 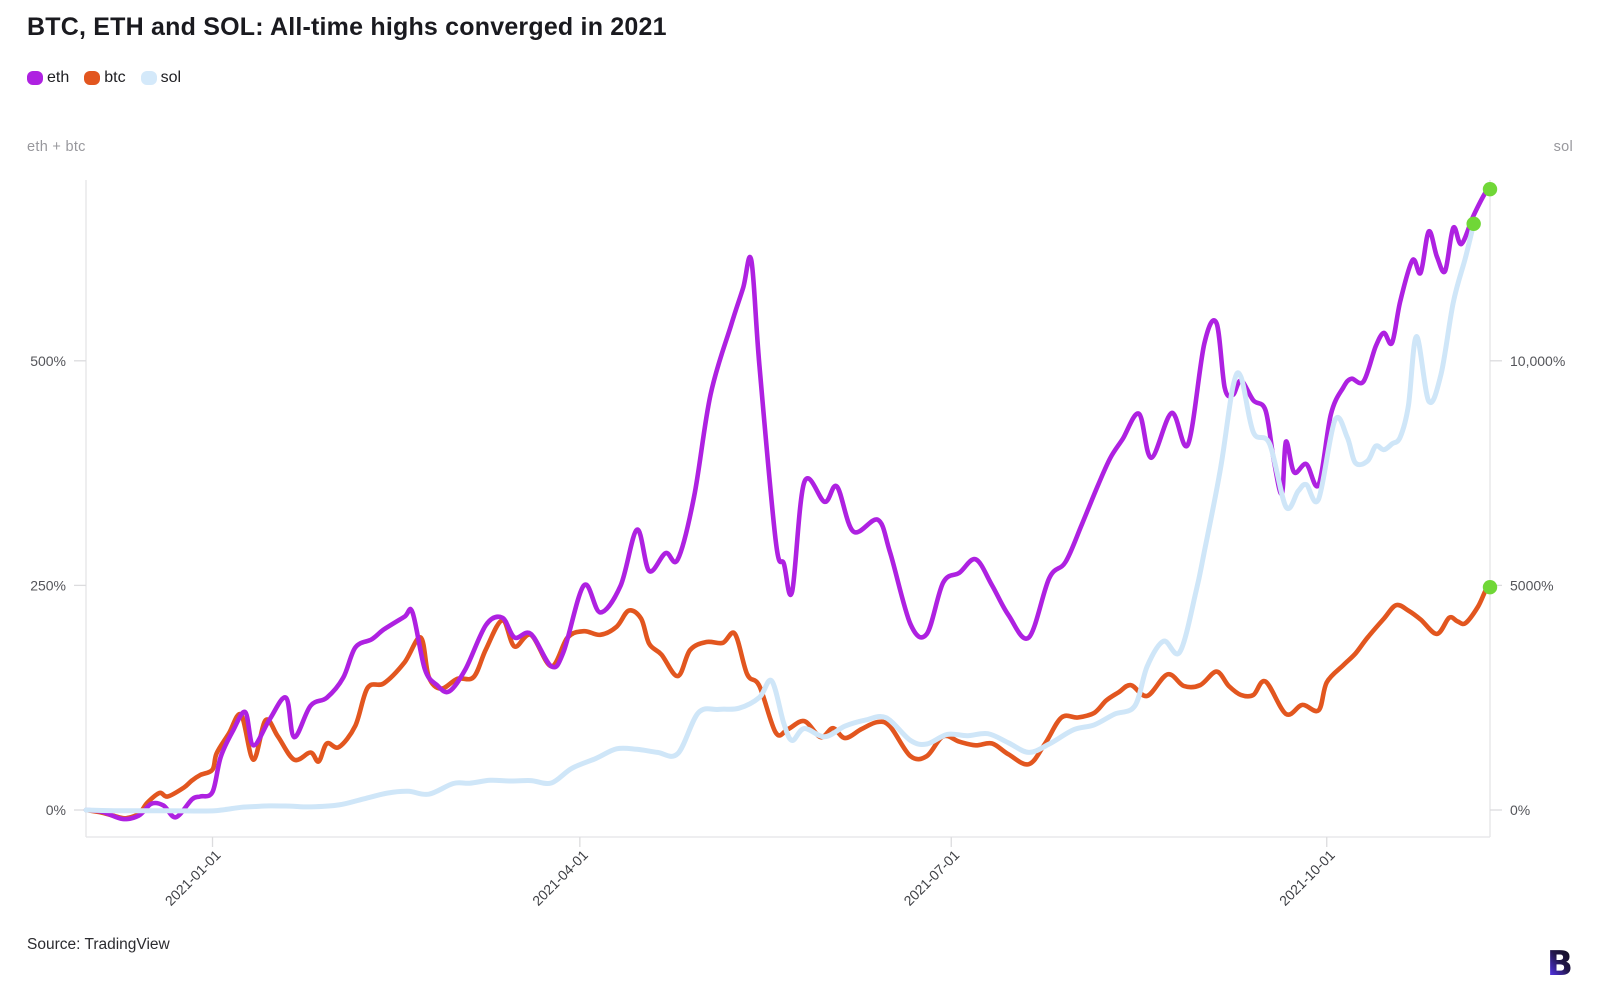 What do you see at coordinates (48, 361) in the screenshot?
I see `left-tick-label: 500%` at bounding box center [48, 361].